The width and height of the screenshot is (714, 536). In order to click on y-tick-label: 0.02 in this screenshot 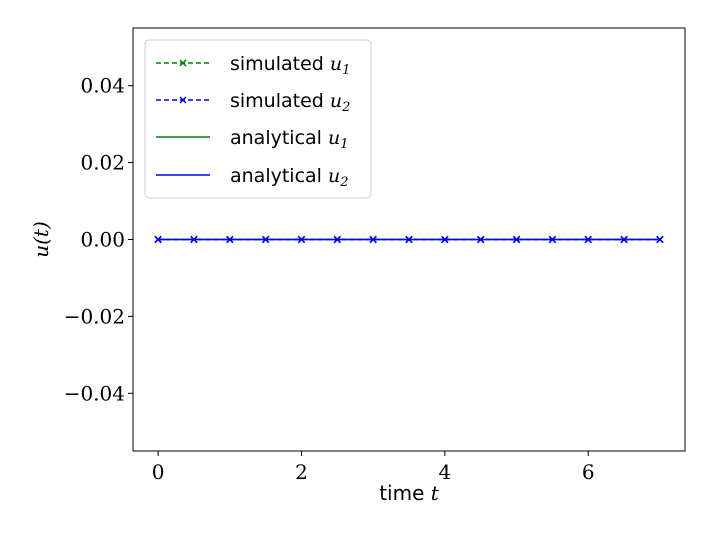, I will do `click(102, 163)`.